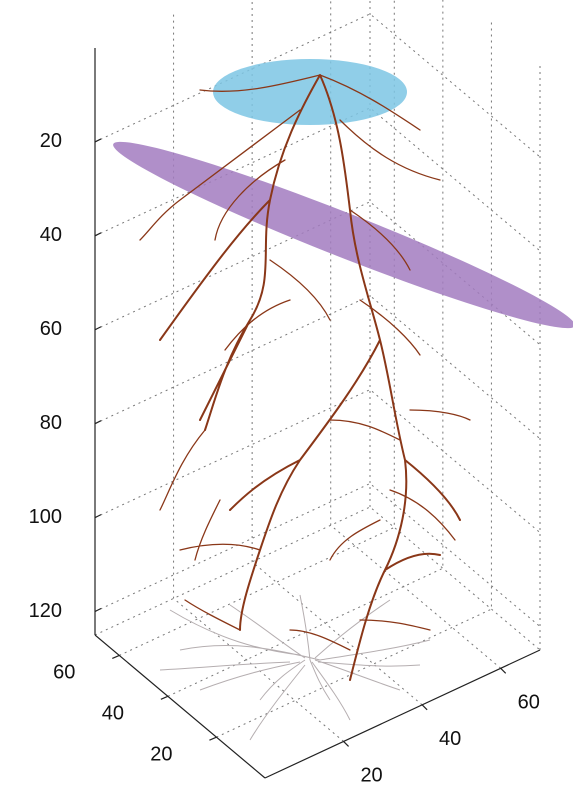 The image size is (573, 797). I want to click on wall-edge, so click(317, 578).